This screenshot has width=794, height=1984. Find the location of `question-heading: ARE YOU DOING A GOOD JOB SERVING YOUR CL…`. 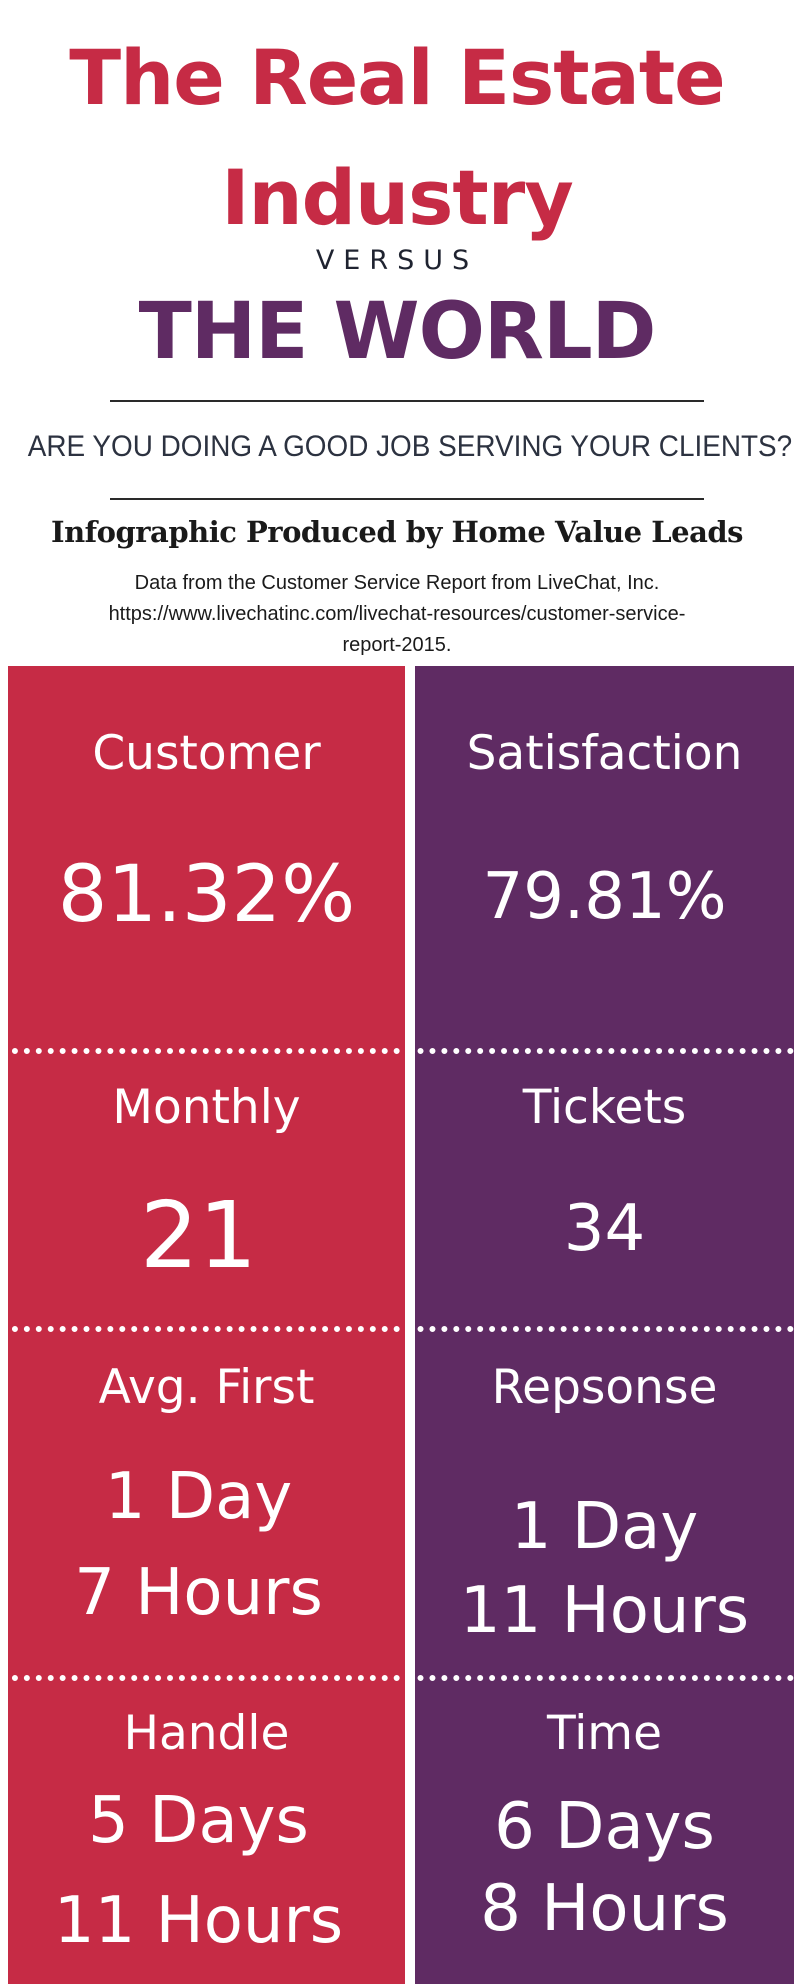

question-heading: ARE YOU DOING A GOOD JOB SERVING YOUR CL… is located at coordinates (410, 446).